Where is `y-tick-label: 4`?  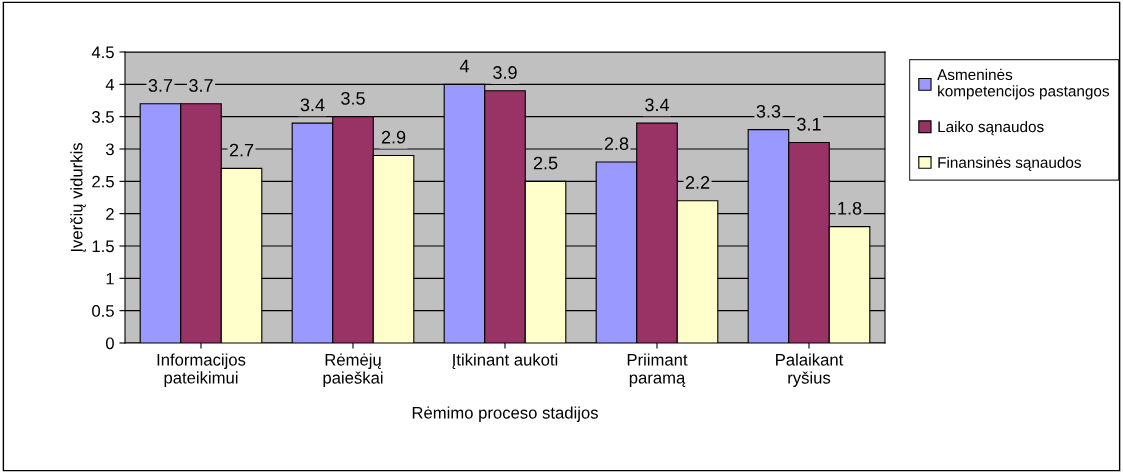 y-tick-label: 4 is located at coordinates (110, 84).